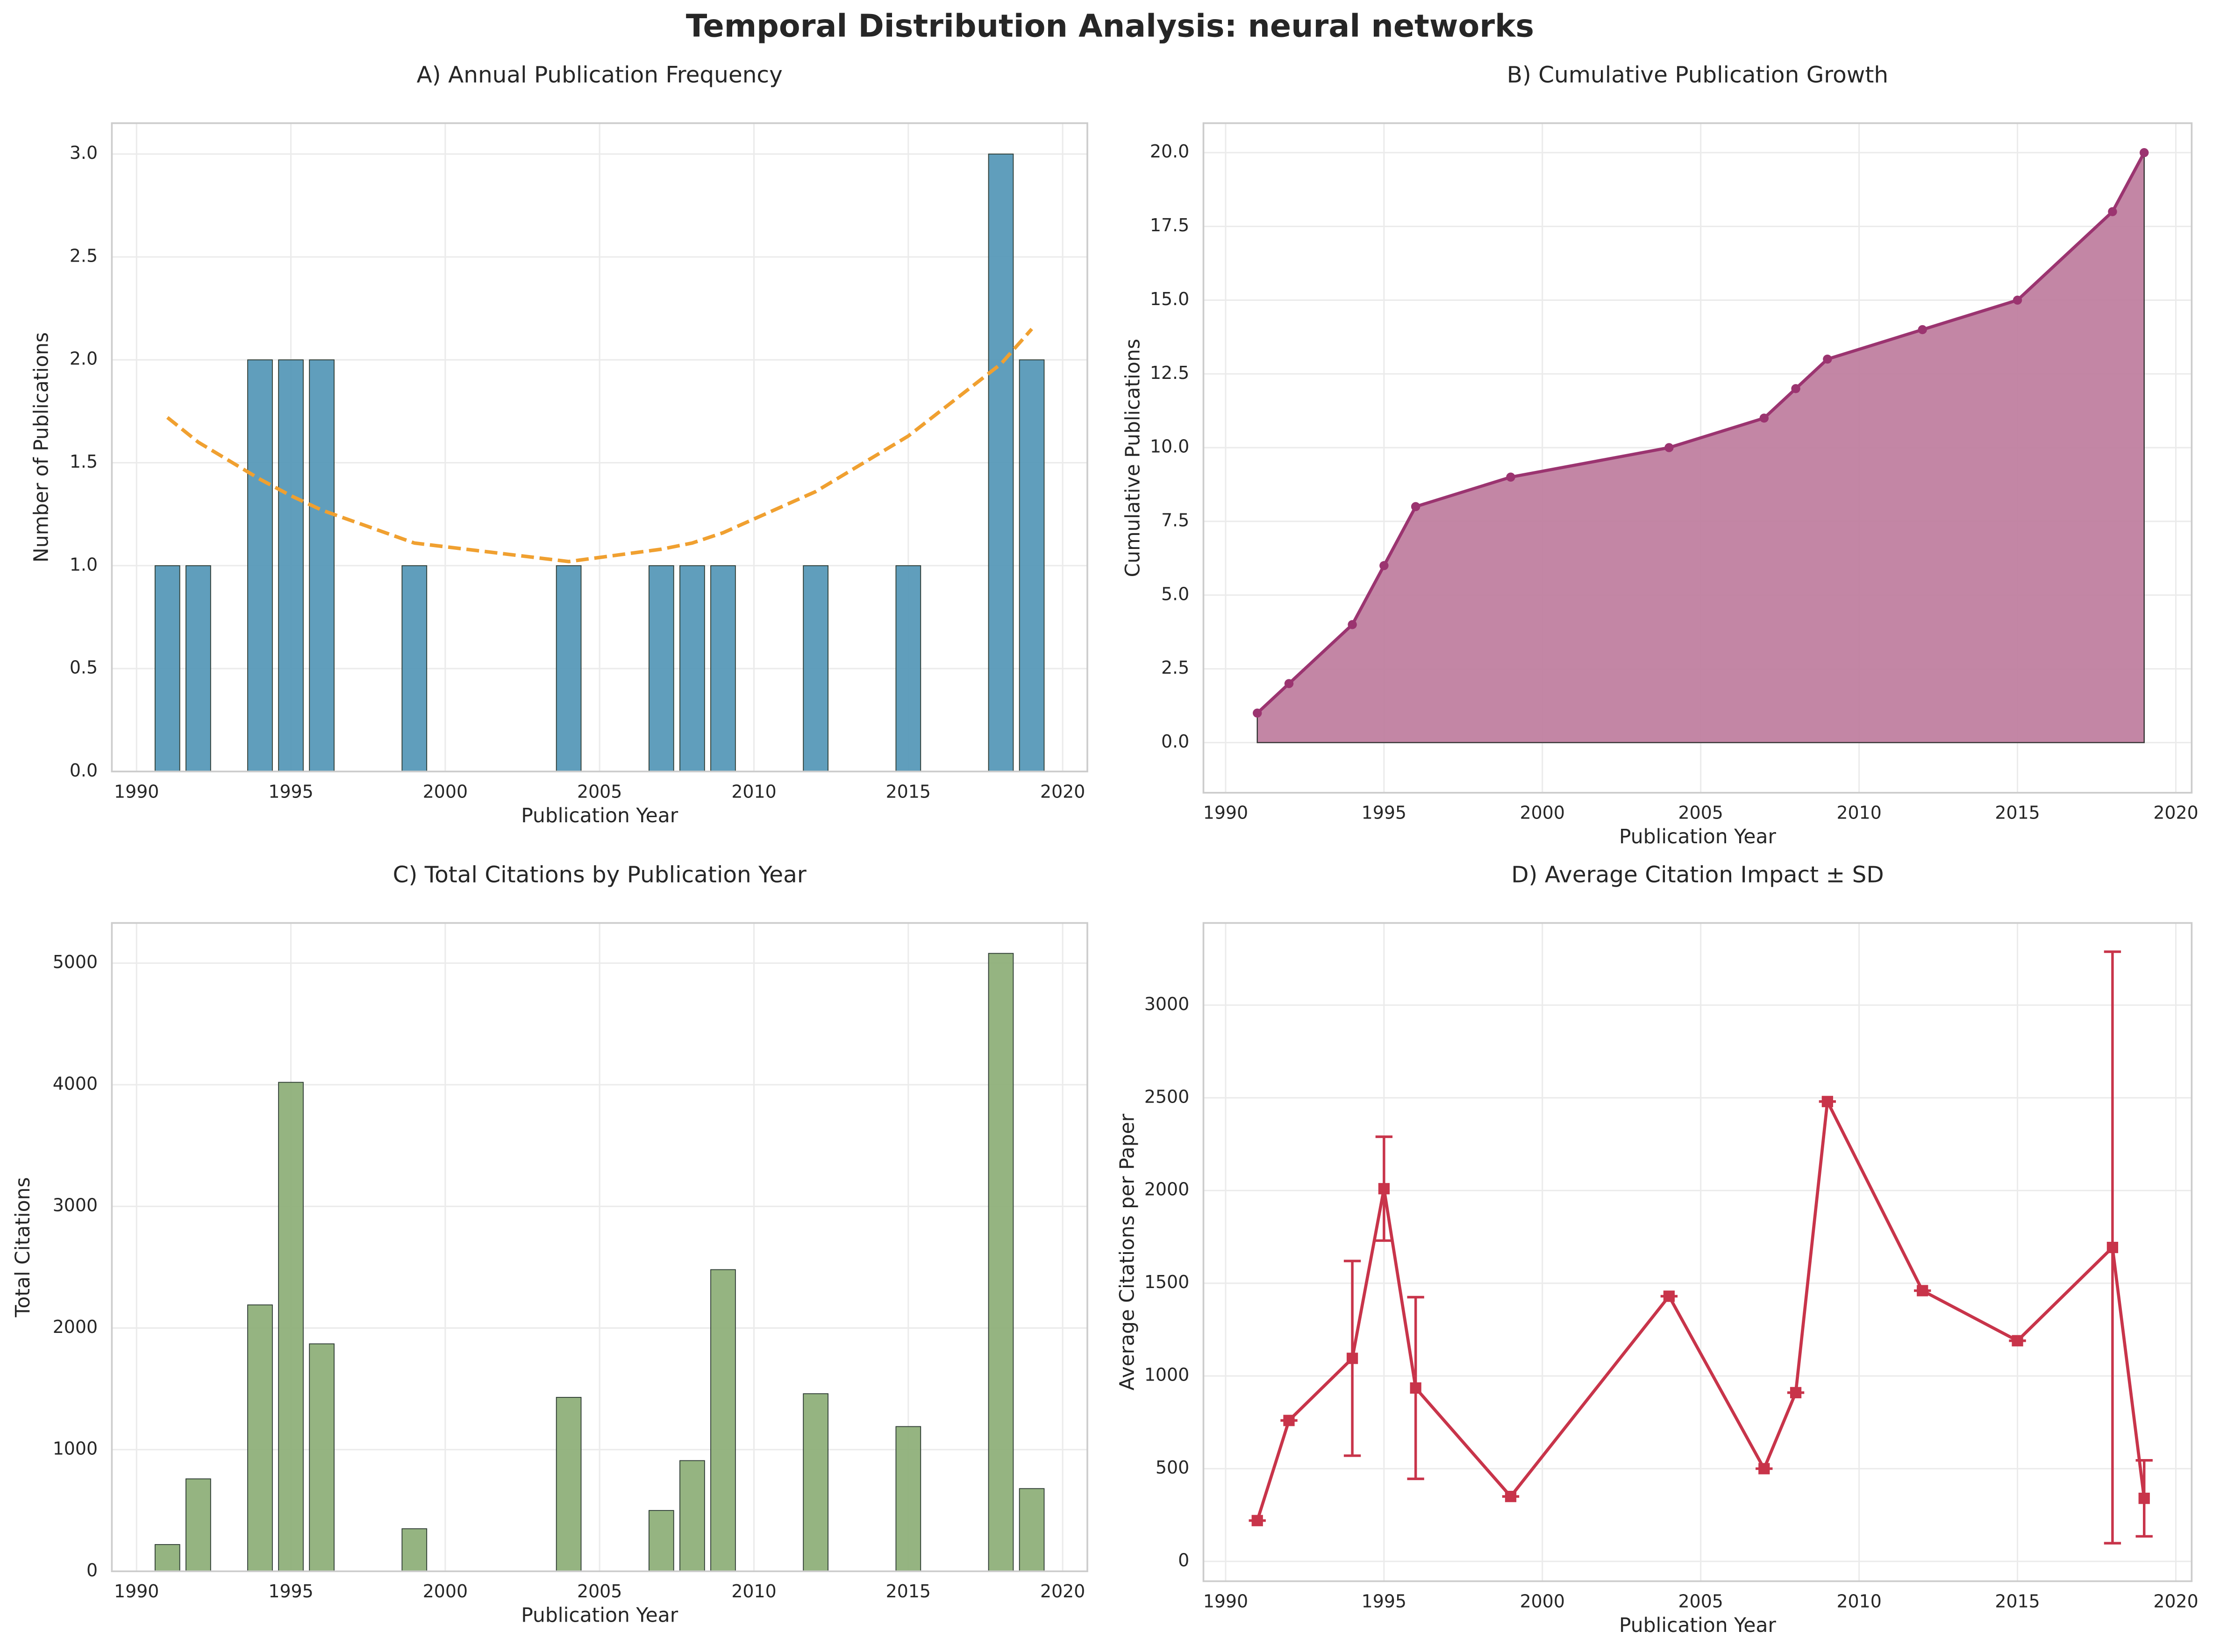  I want to click on chart-title: D) Average Citation Impact ± SD, so click(1697, 875).